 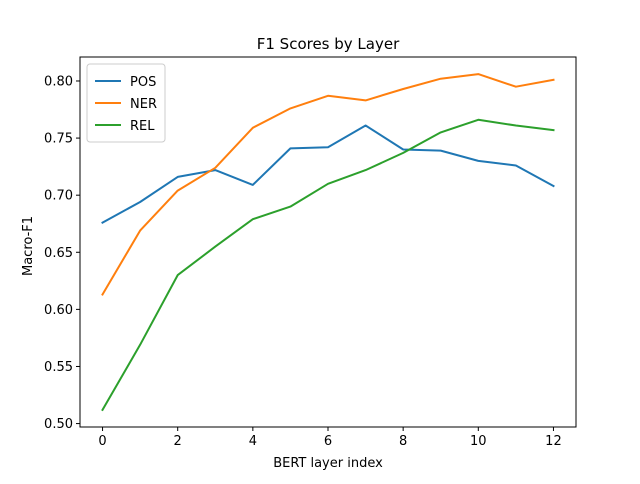 What do you see at coordinates (102, 441) in the screenshot?
I see `x-tick-label: 0` at bounding box center [102, 441].